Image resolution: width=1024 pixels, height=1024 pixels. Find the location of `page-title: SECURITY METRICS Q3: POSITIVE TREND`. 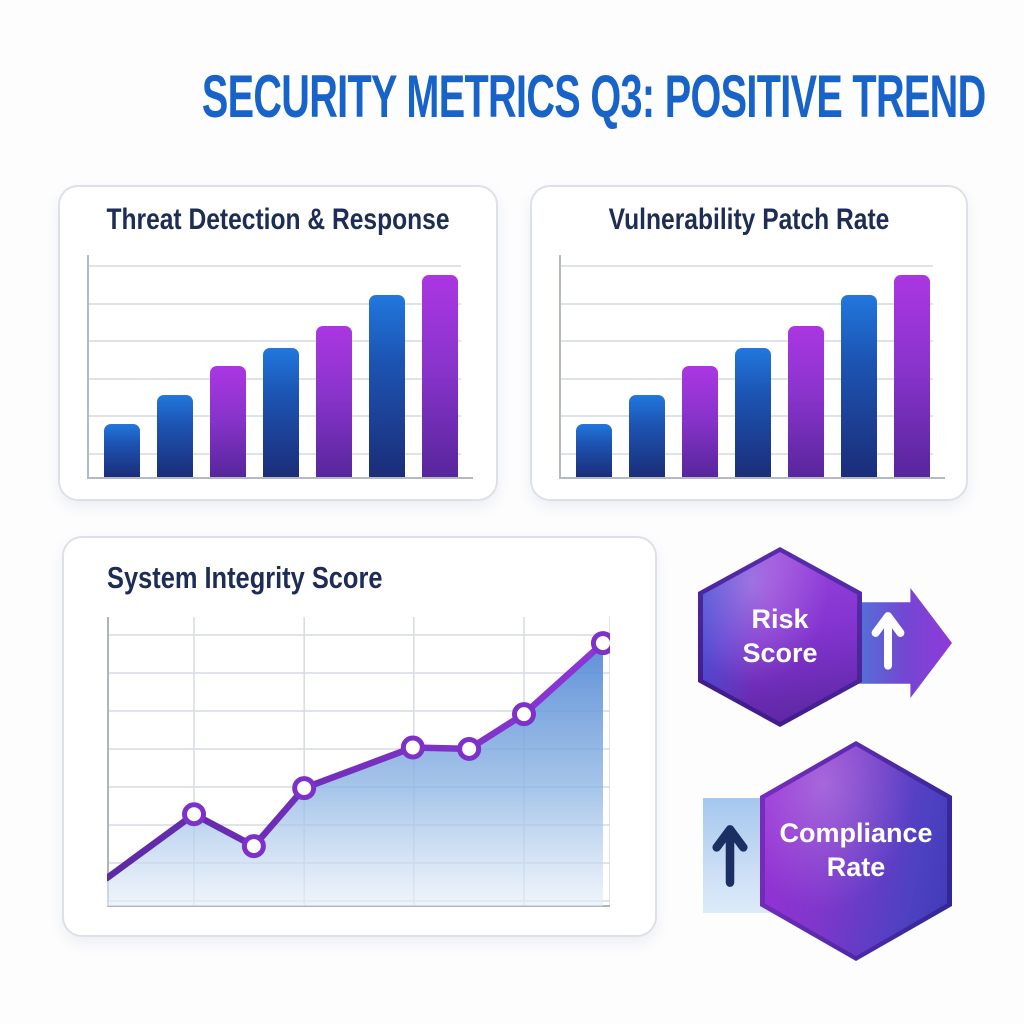

page-title: SECURITY METRICS Q3: POSITIVE TREND is located at coordinates (512, 96).